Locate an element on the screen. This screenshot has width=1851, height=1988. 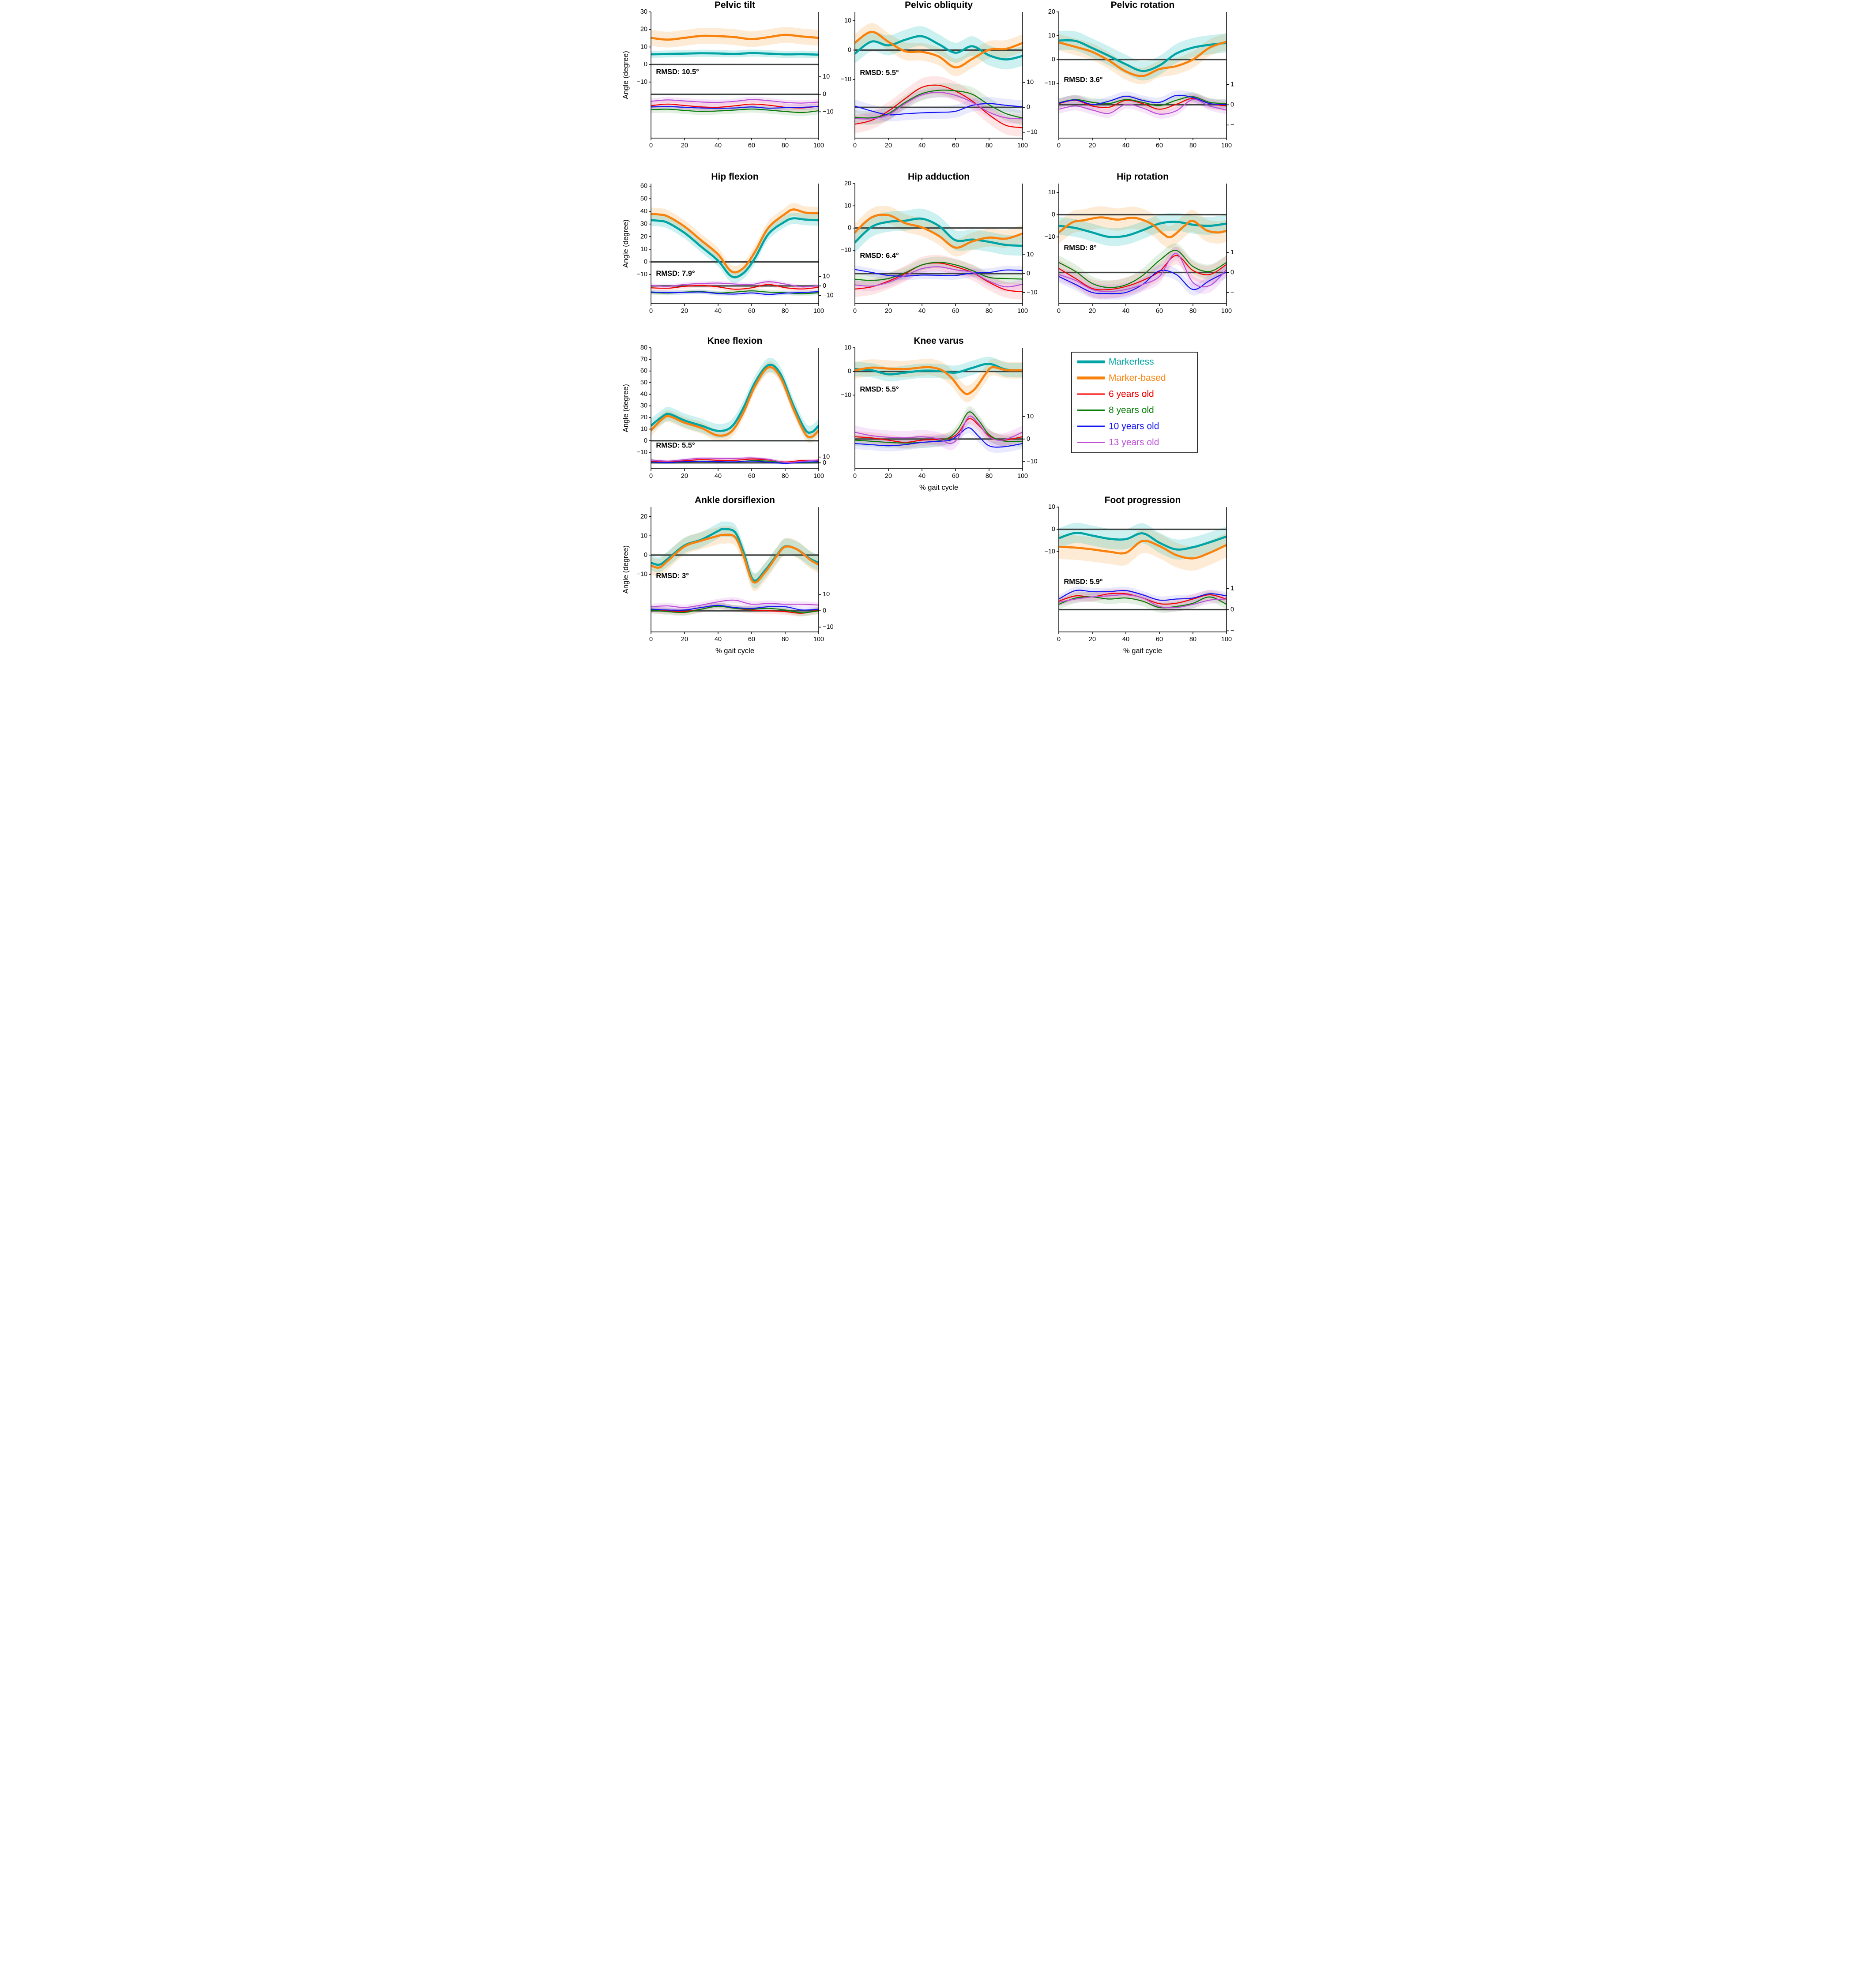
y-axis-label: Angle (degree) is located at coordinates (626, 75).